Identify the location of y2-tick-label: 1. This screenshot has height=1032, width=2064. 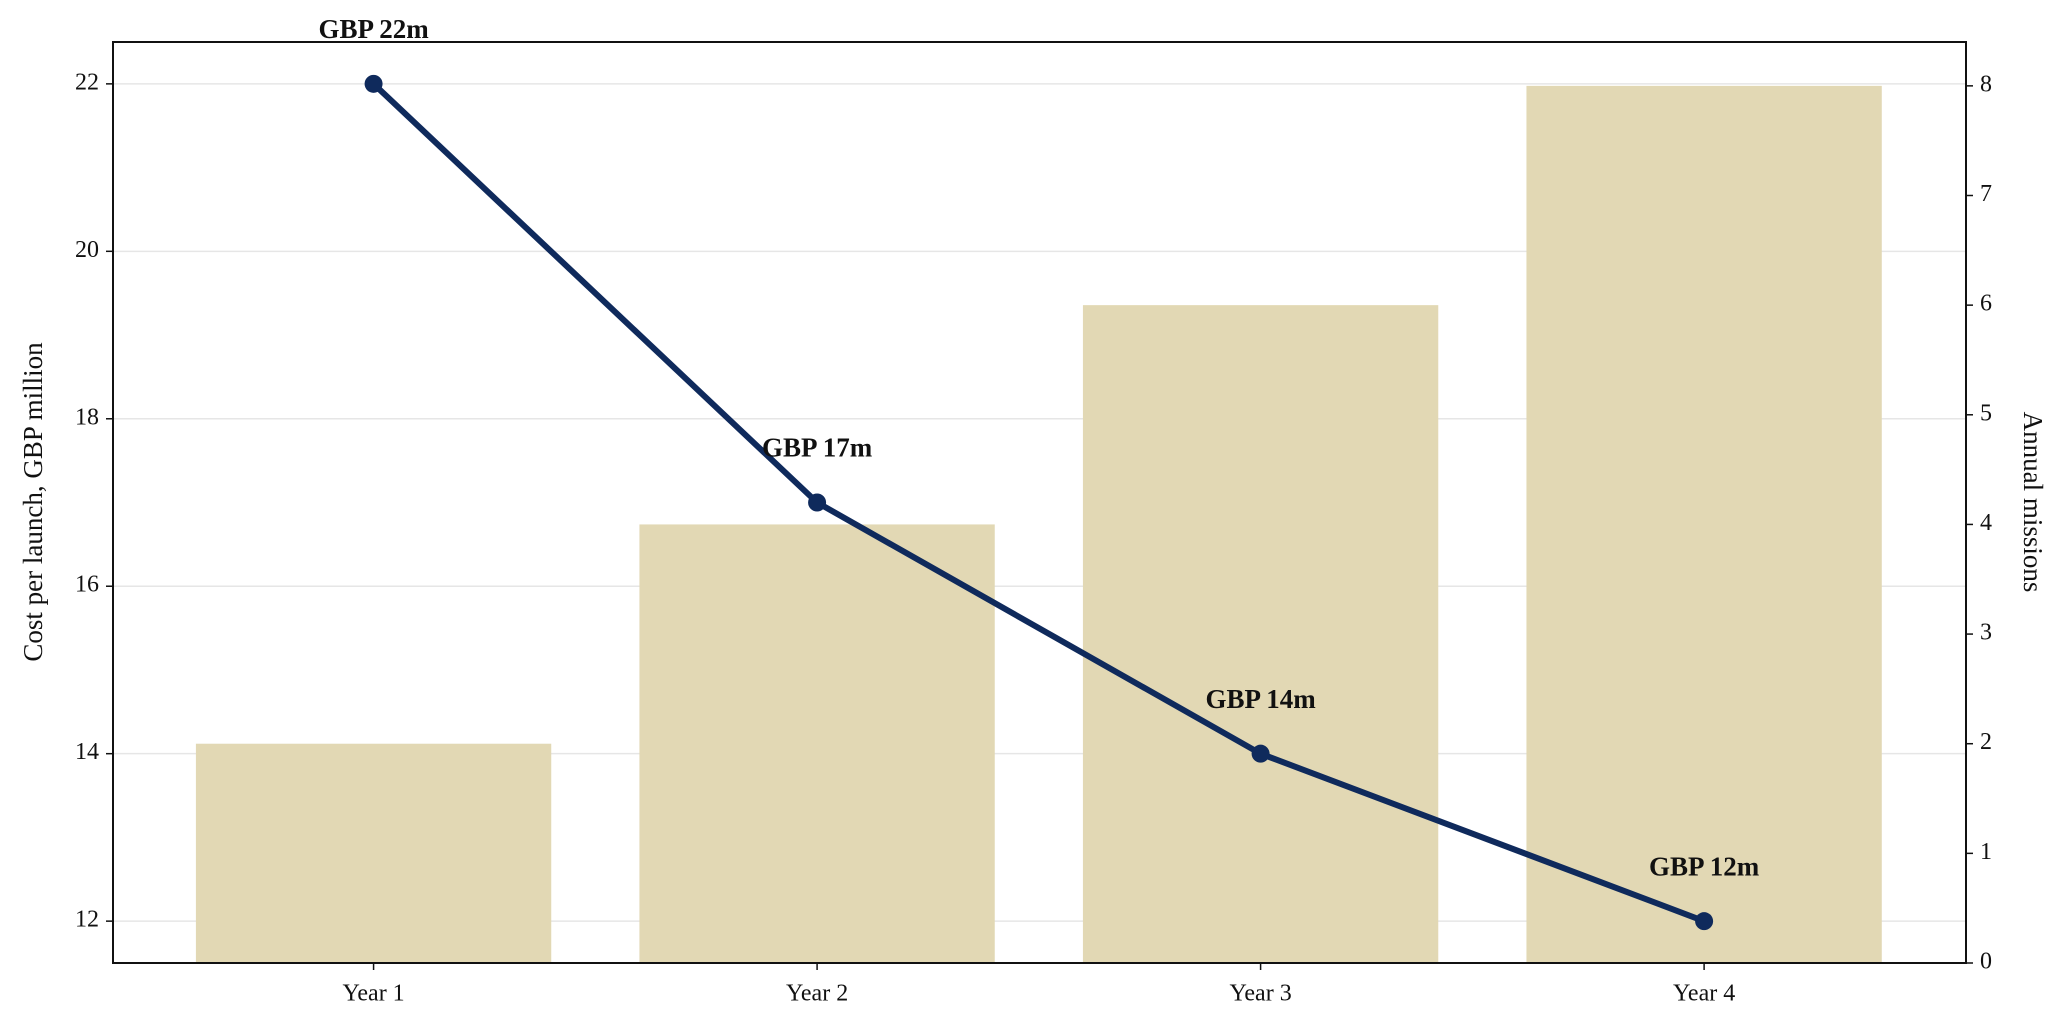
(1986, 852).